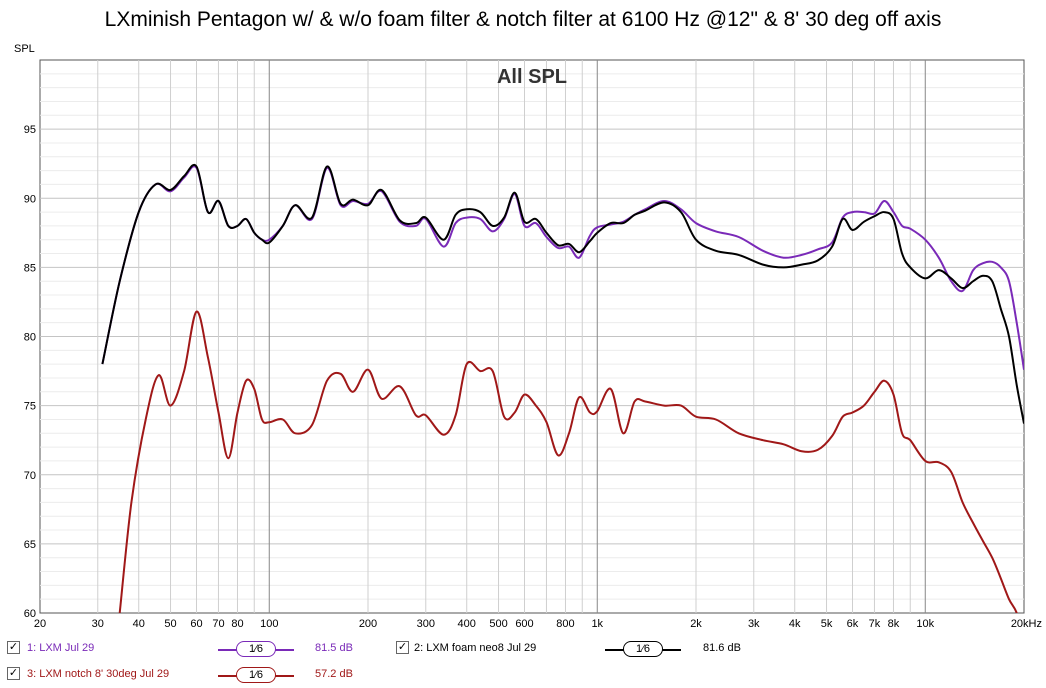 This screenshot has width=1046, height=688. I want to click on x-tick-label: 2k, so click(696, 624).